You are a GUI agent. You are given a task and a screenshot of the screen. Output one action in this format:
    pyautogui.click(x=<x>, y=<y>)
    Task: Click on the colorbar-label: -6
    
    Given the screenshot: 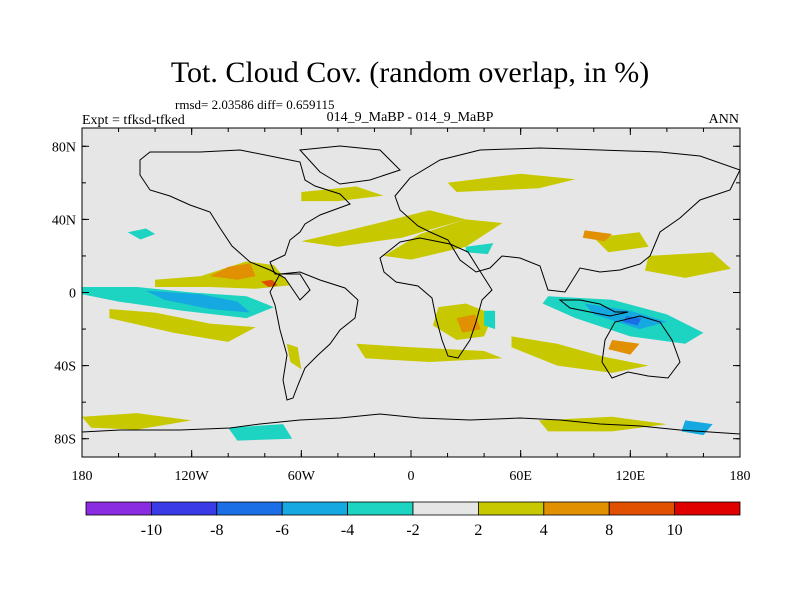 What is the action you would take?
    pyautogui.click(x=282, y=530)
    